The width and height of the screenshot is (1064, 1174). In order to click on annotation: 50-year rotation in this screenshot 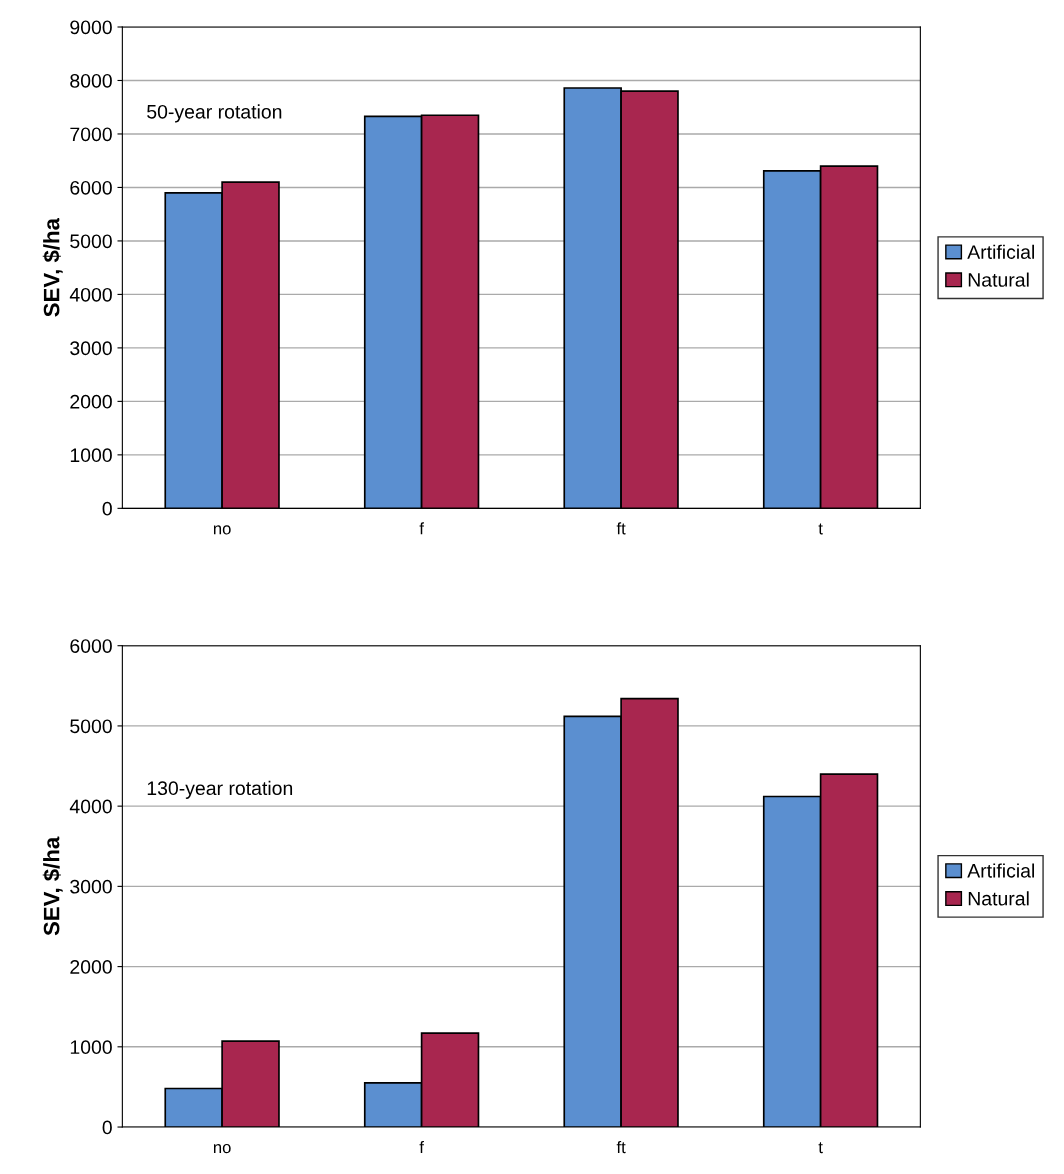, I will do `click(214, 113)`.